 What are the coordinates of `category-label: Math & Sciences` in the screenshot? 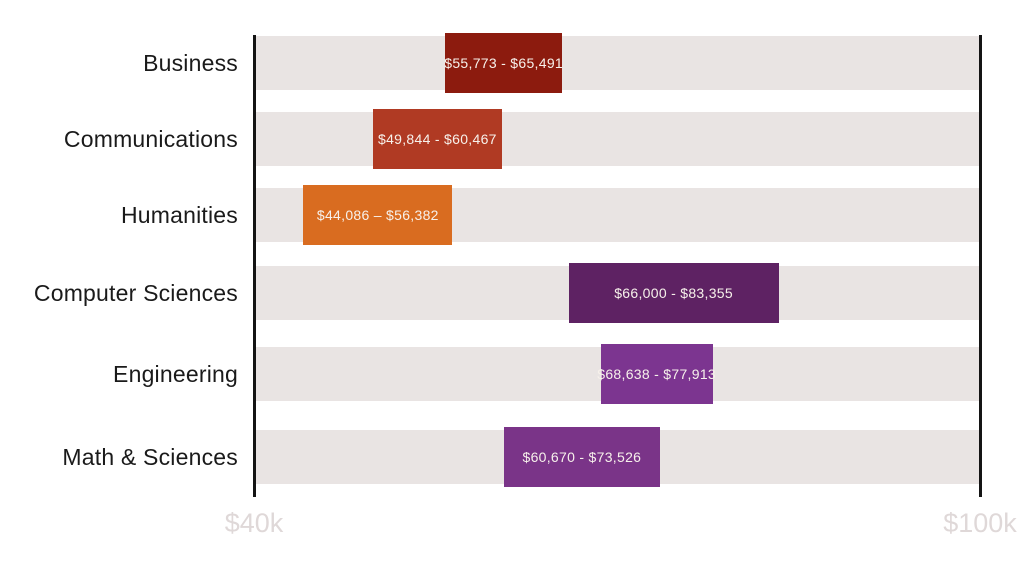 It's located at (150, 456).